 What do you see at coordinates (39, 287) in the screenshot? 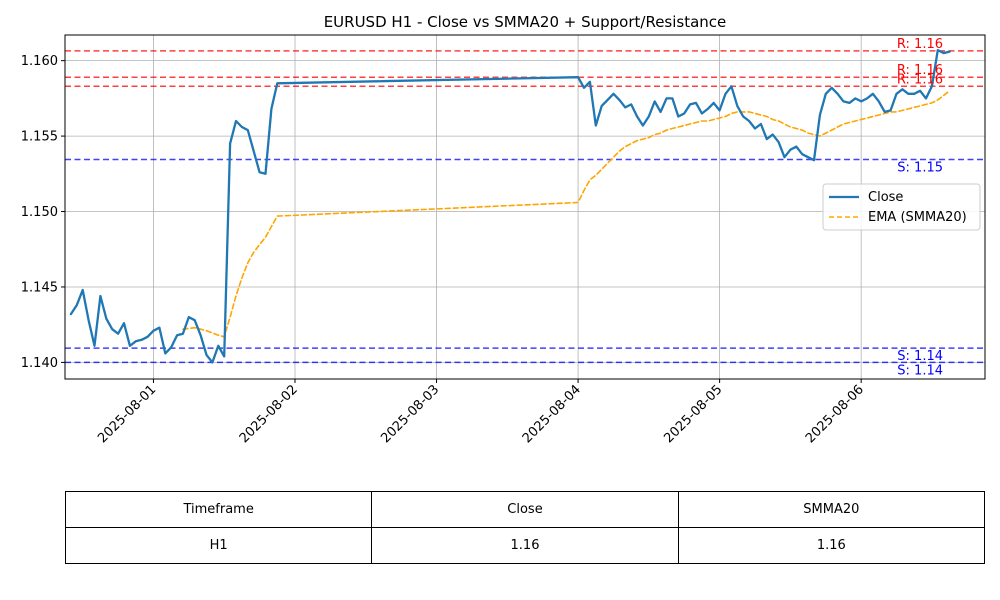
I see `y-tick-label: 1.145` at bounding box center [39, 287].